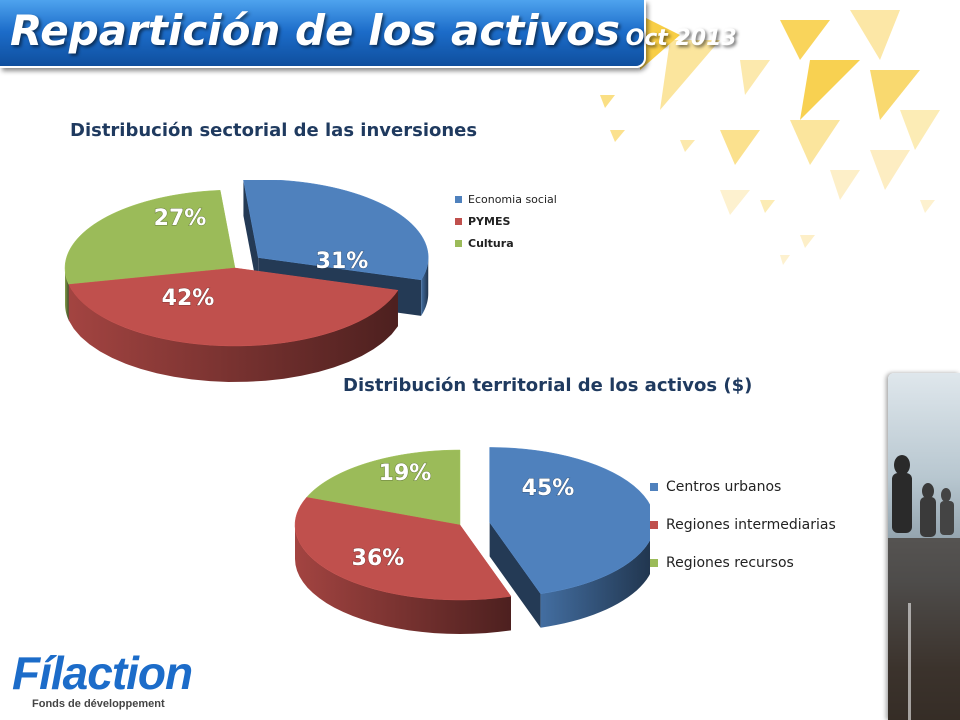  I want to click on legend-item-1-1: Regiones intermediarias, so click(743, 525).